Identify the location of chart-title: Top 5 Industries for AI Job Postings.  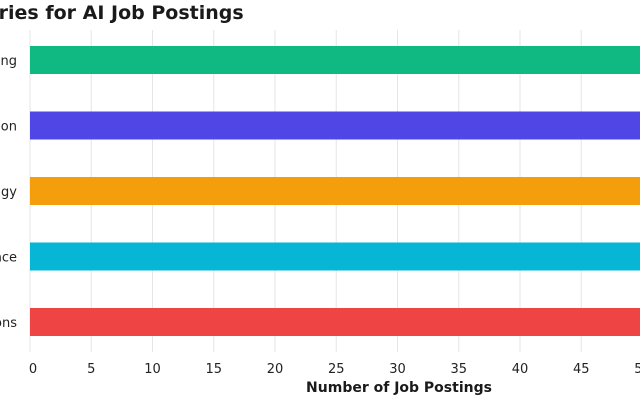
(122, 13).